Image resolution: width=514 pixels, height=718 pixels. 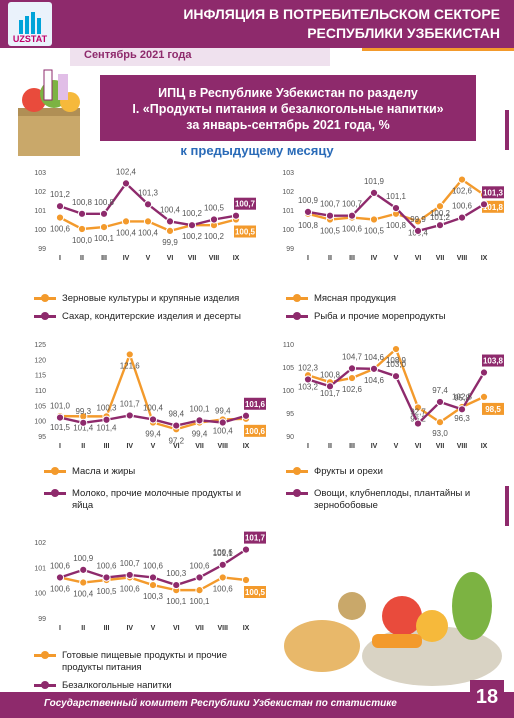 I want to click on y-tick-label: 101, so click(x=40, y=568).